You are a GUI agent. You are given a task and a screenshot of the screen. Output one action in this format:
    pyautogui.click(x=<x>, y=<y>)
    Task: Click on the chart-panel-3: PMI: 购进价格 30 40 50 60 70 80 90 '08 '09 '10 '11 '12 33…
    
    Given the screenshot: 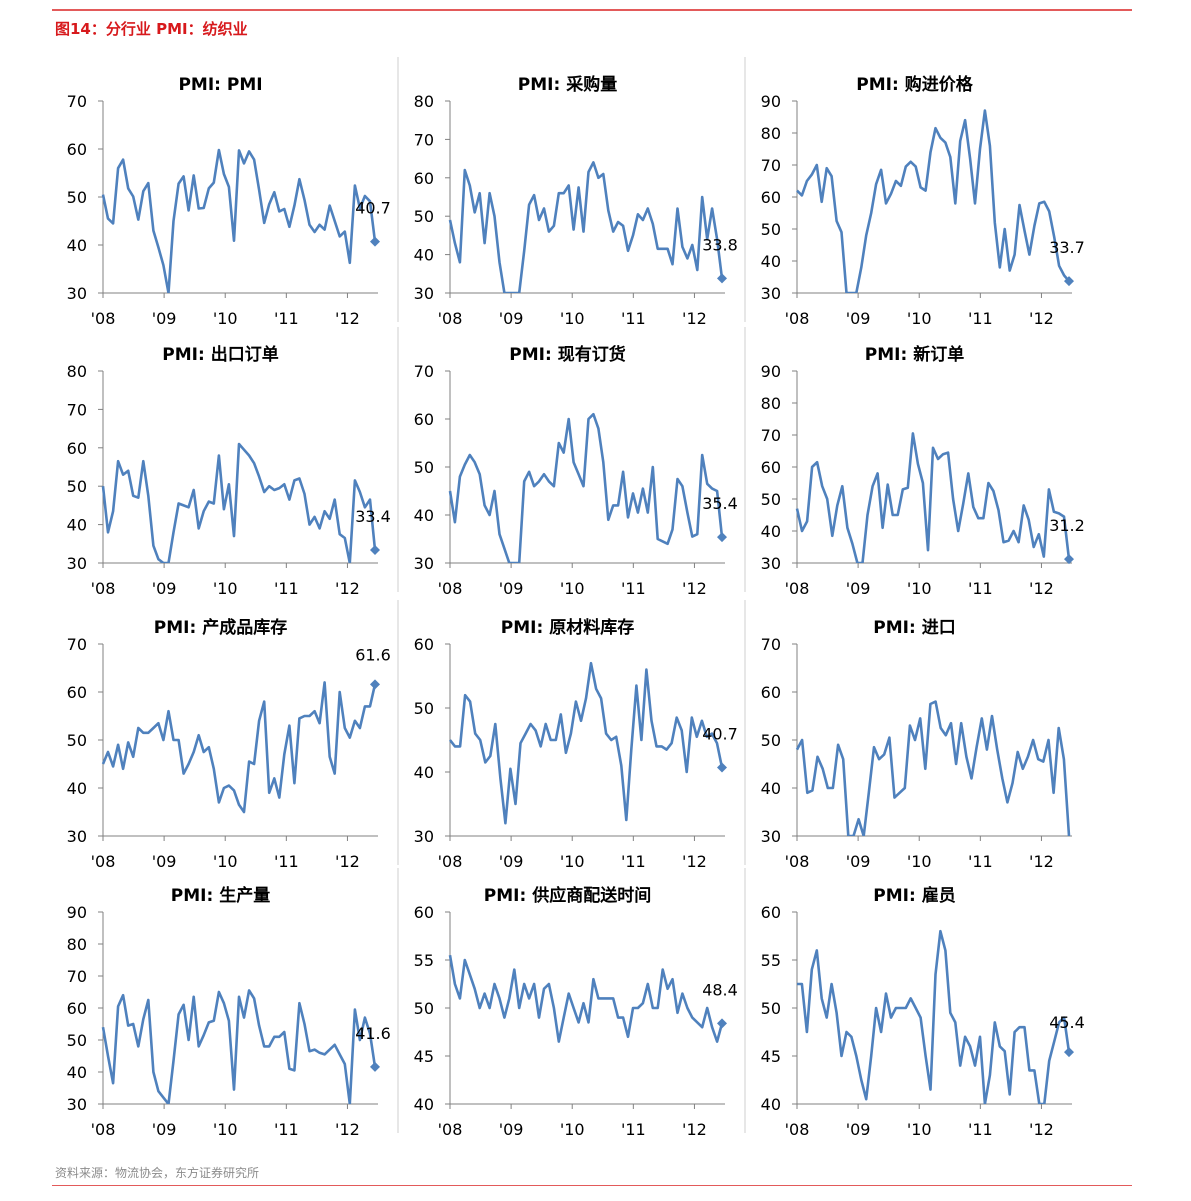 What is the action you would take?
    pyautogui.click(x=923, y=201)
    